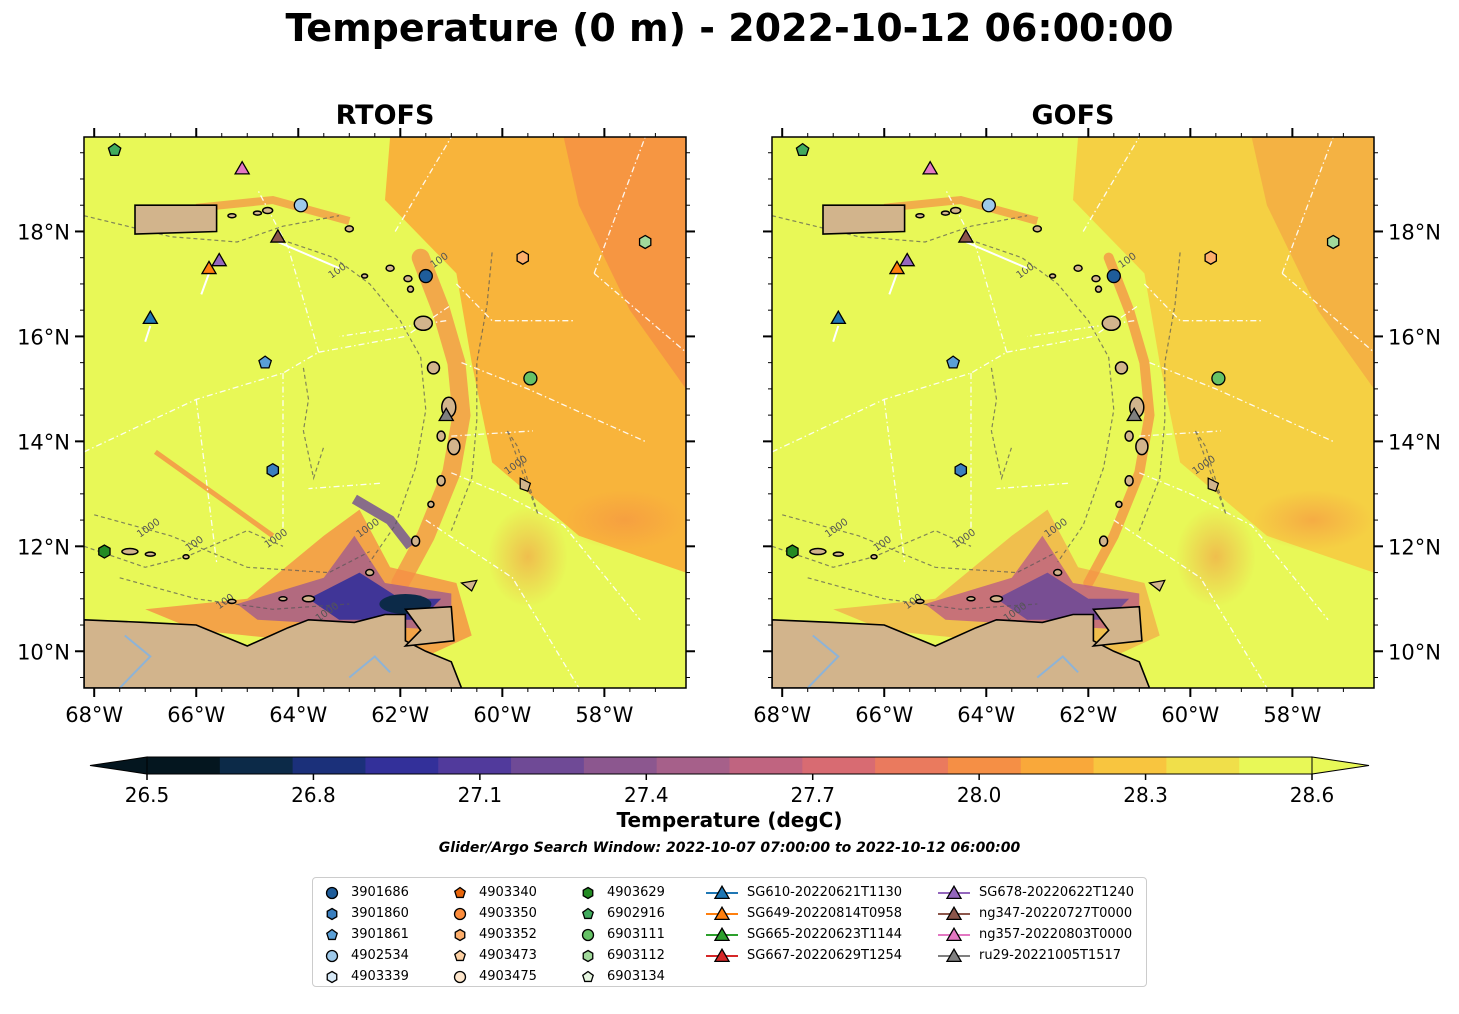  I want to click on legend-label: 3901860, so click(380, 913).